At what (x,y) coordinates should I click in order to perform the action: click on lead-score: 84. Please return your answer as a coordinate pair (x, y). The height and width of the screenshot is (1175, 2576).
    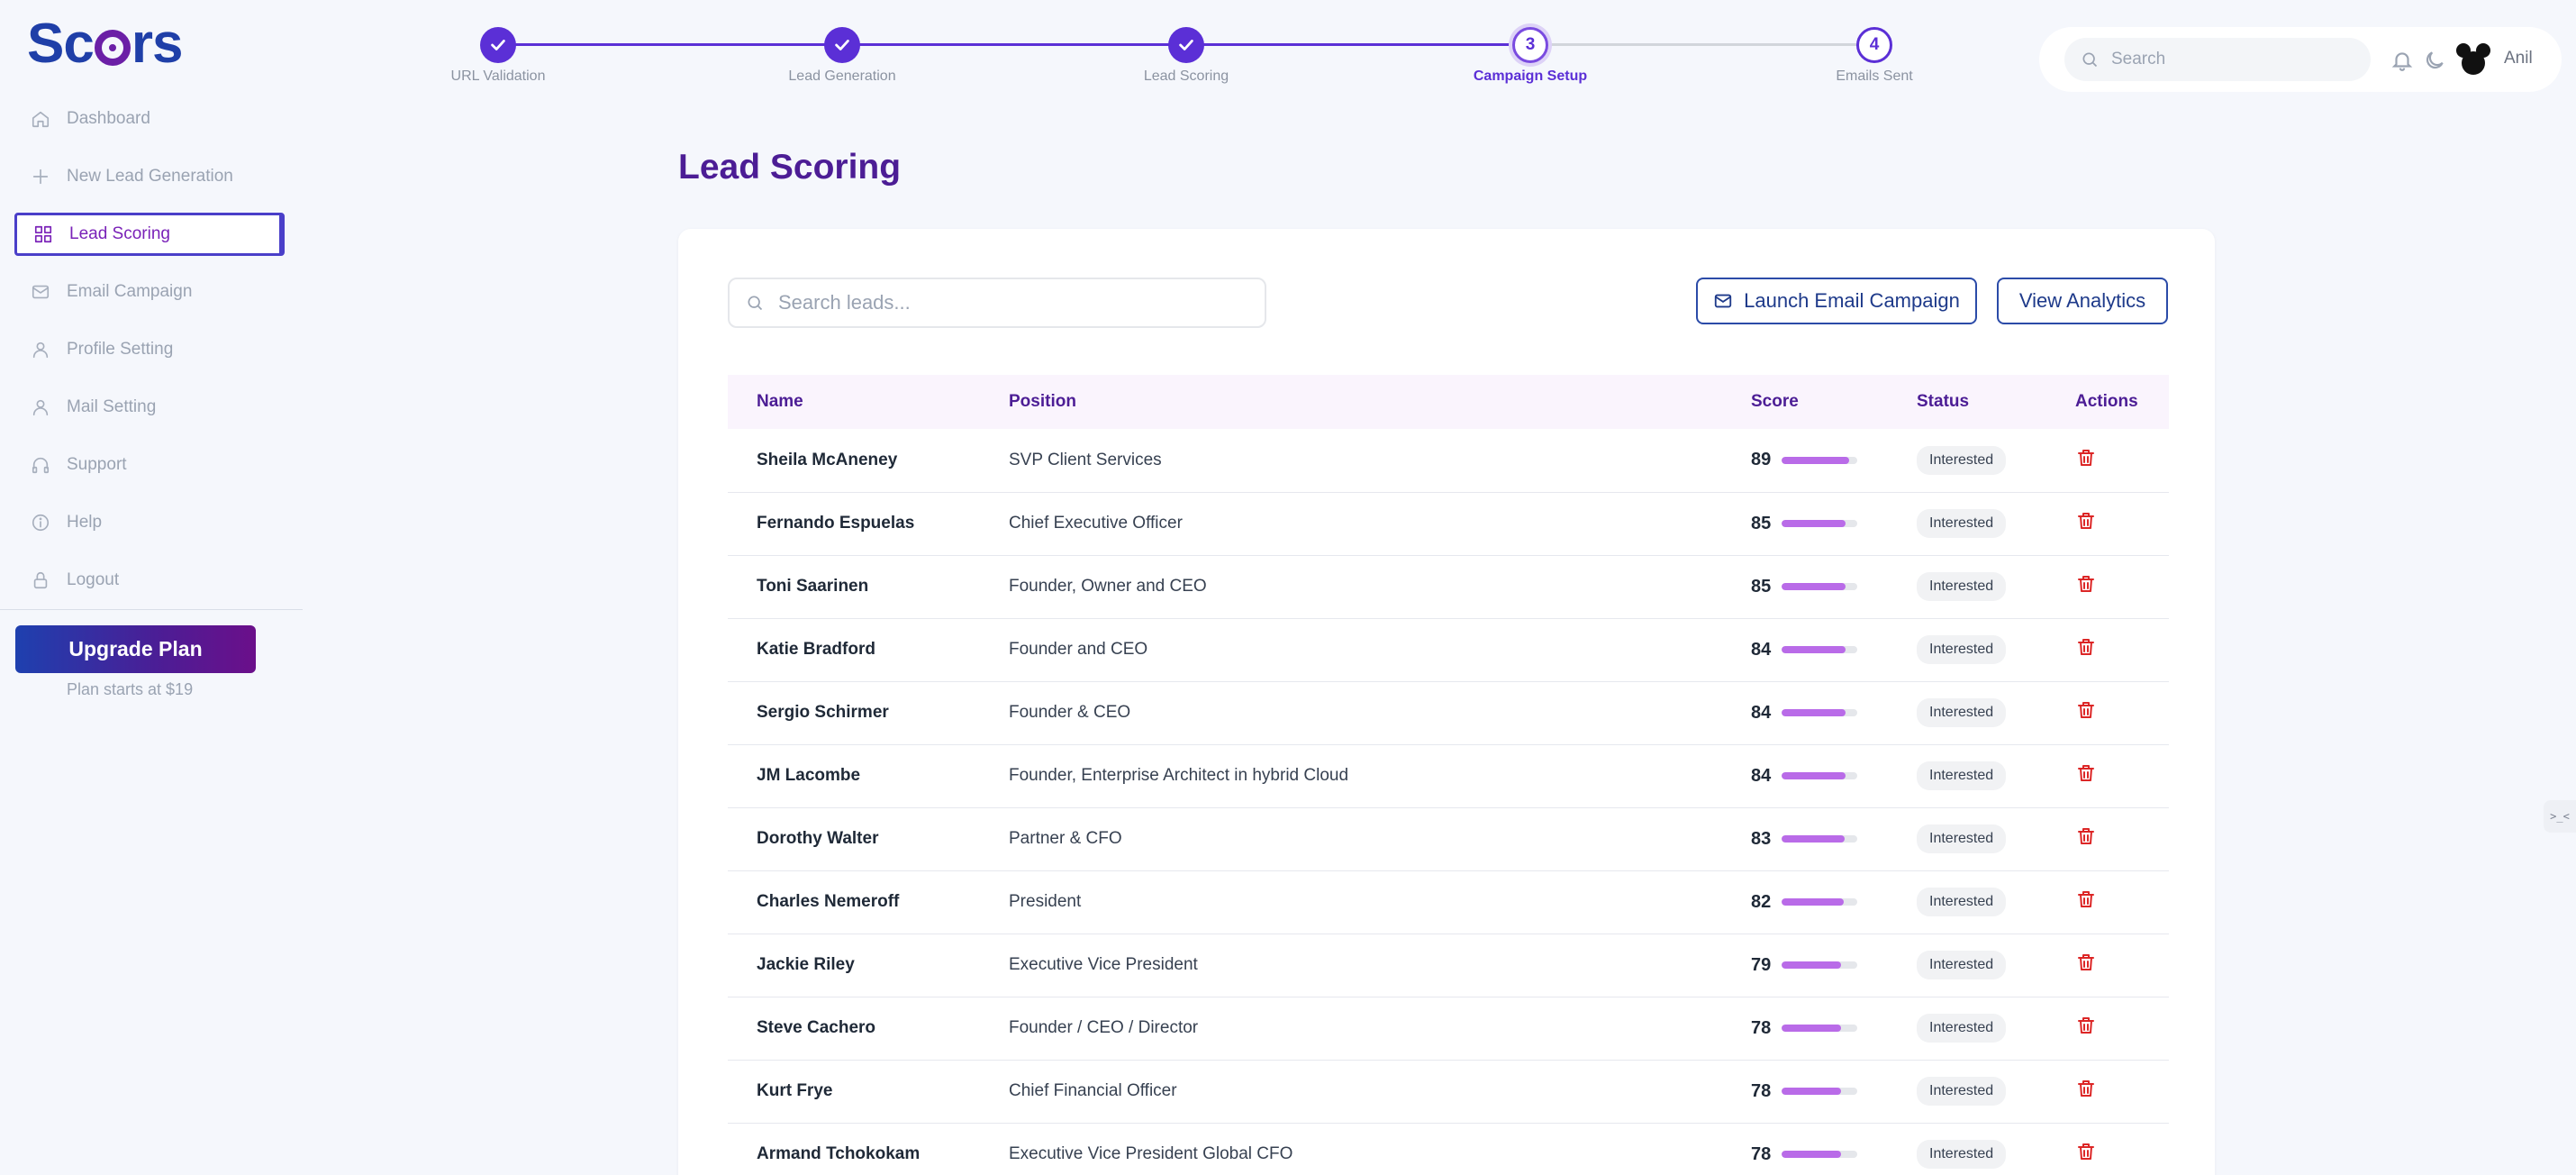
    Looking at the image, I should click on (1761, 775).